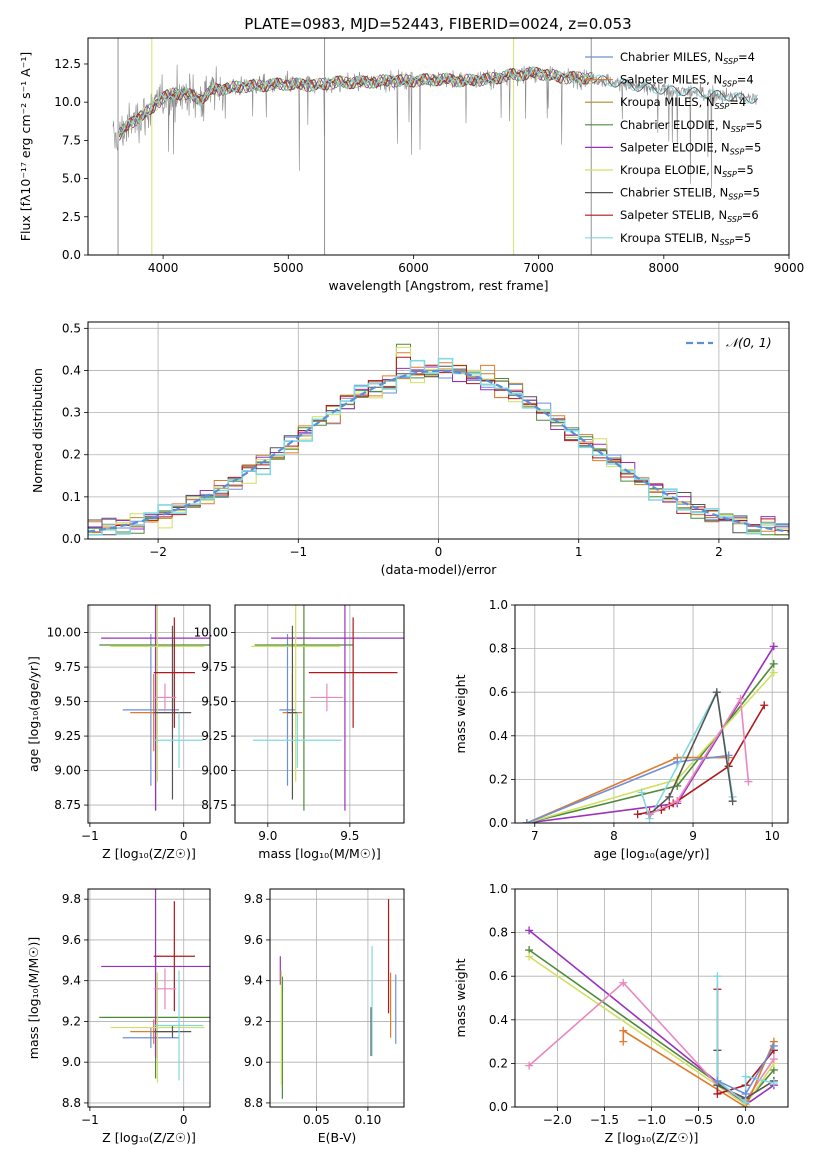 The image size is (819, 1170). Describe the element at coordinates (698, 1068) in the screenshot. I see `weight-line-salpeter_miles` at that location.